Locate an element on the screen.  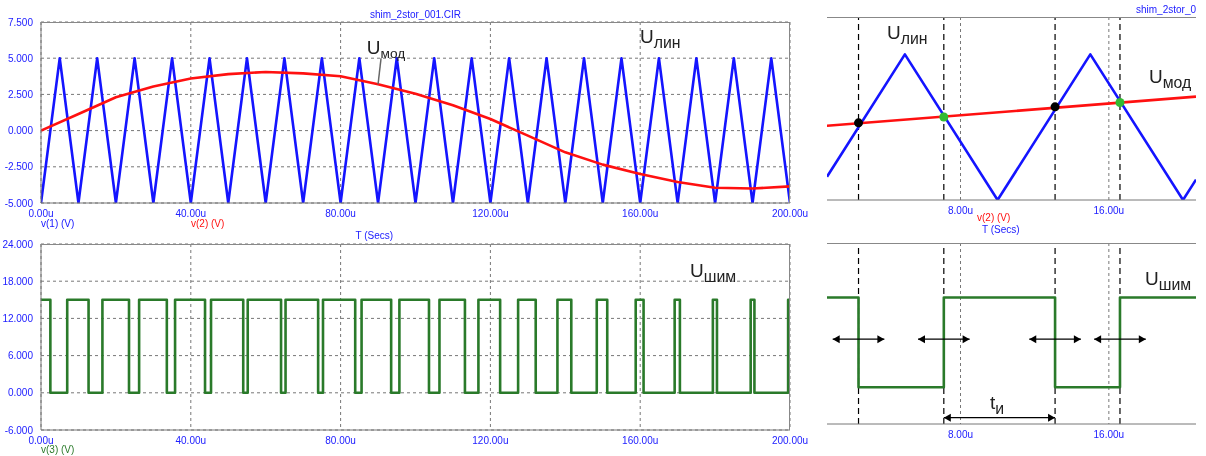
annotation: U$_{лин}$ is located at coordinates (660, 39).